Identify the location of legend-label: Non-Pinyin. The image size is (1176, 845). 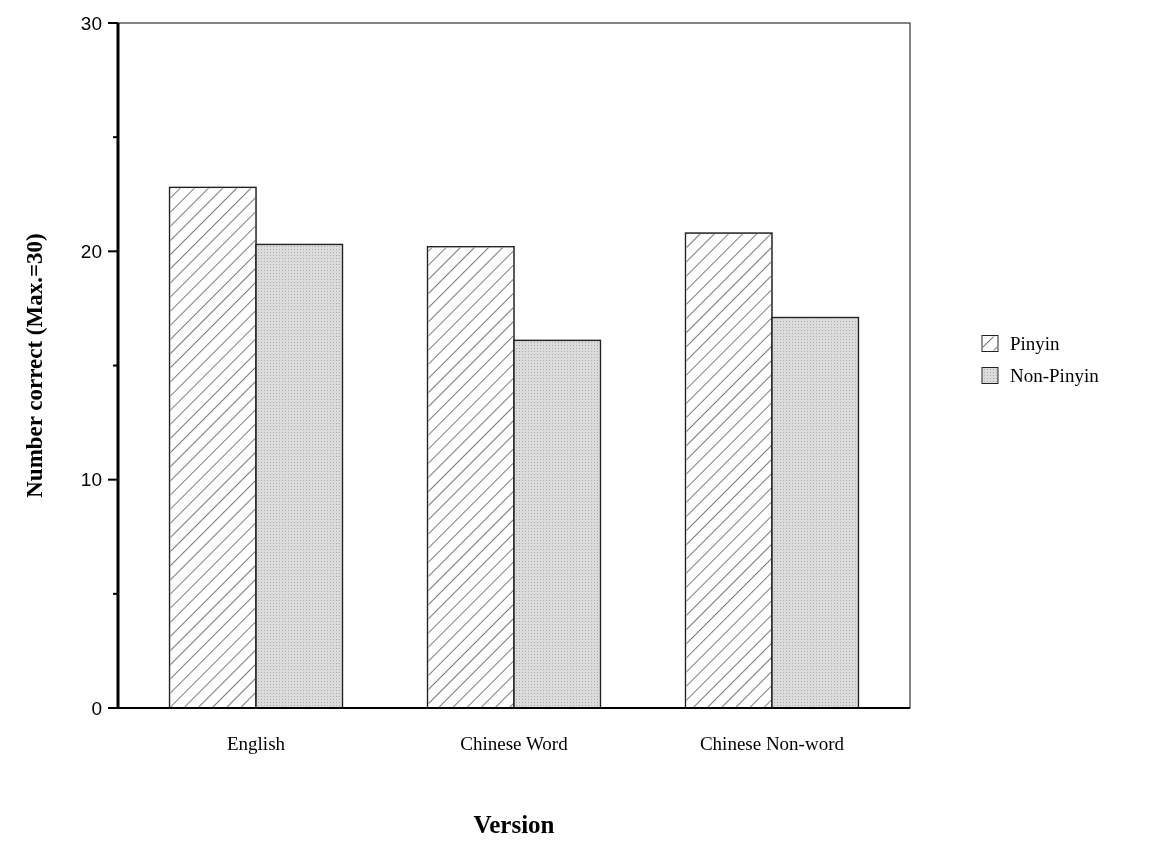
(1055, 376).